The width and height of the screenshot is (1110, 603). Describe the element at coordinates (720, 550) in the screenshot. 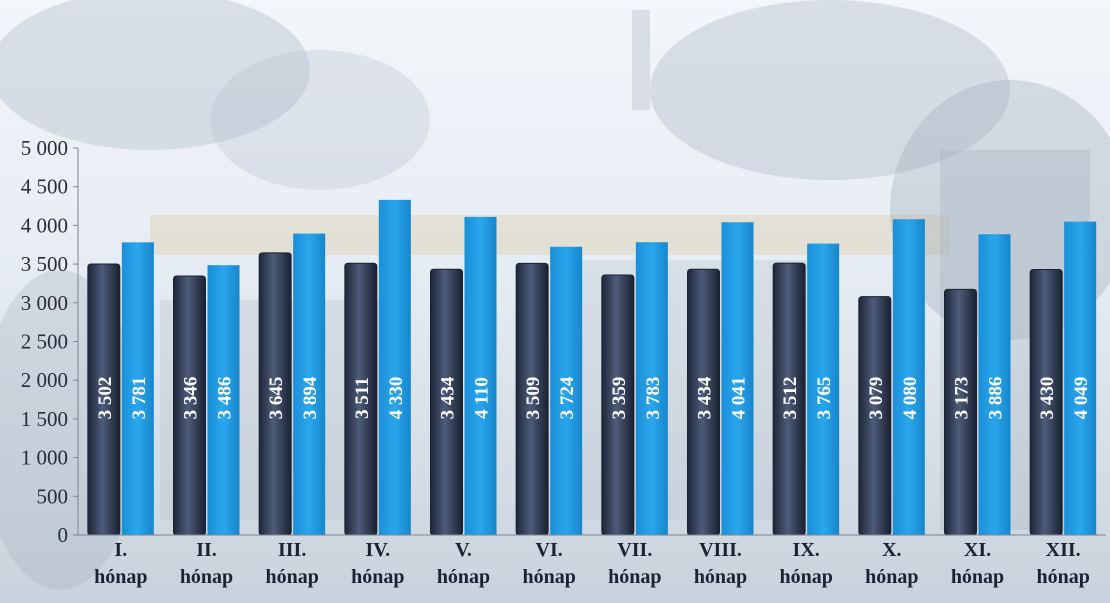

I see `x-tick-label: VIII.` at that location.